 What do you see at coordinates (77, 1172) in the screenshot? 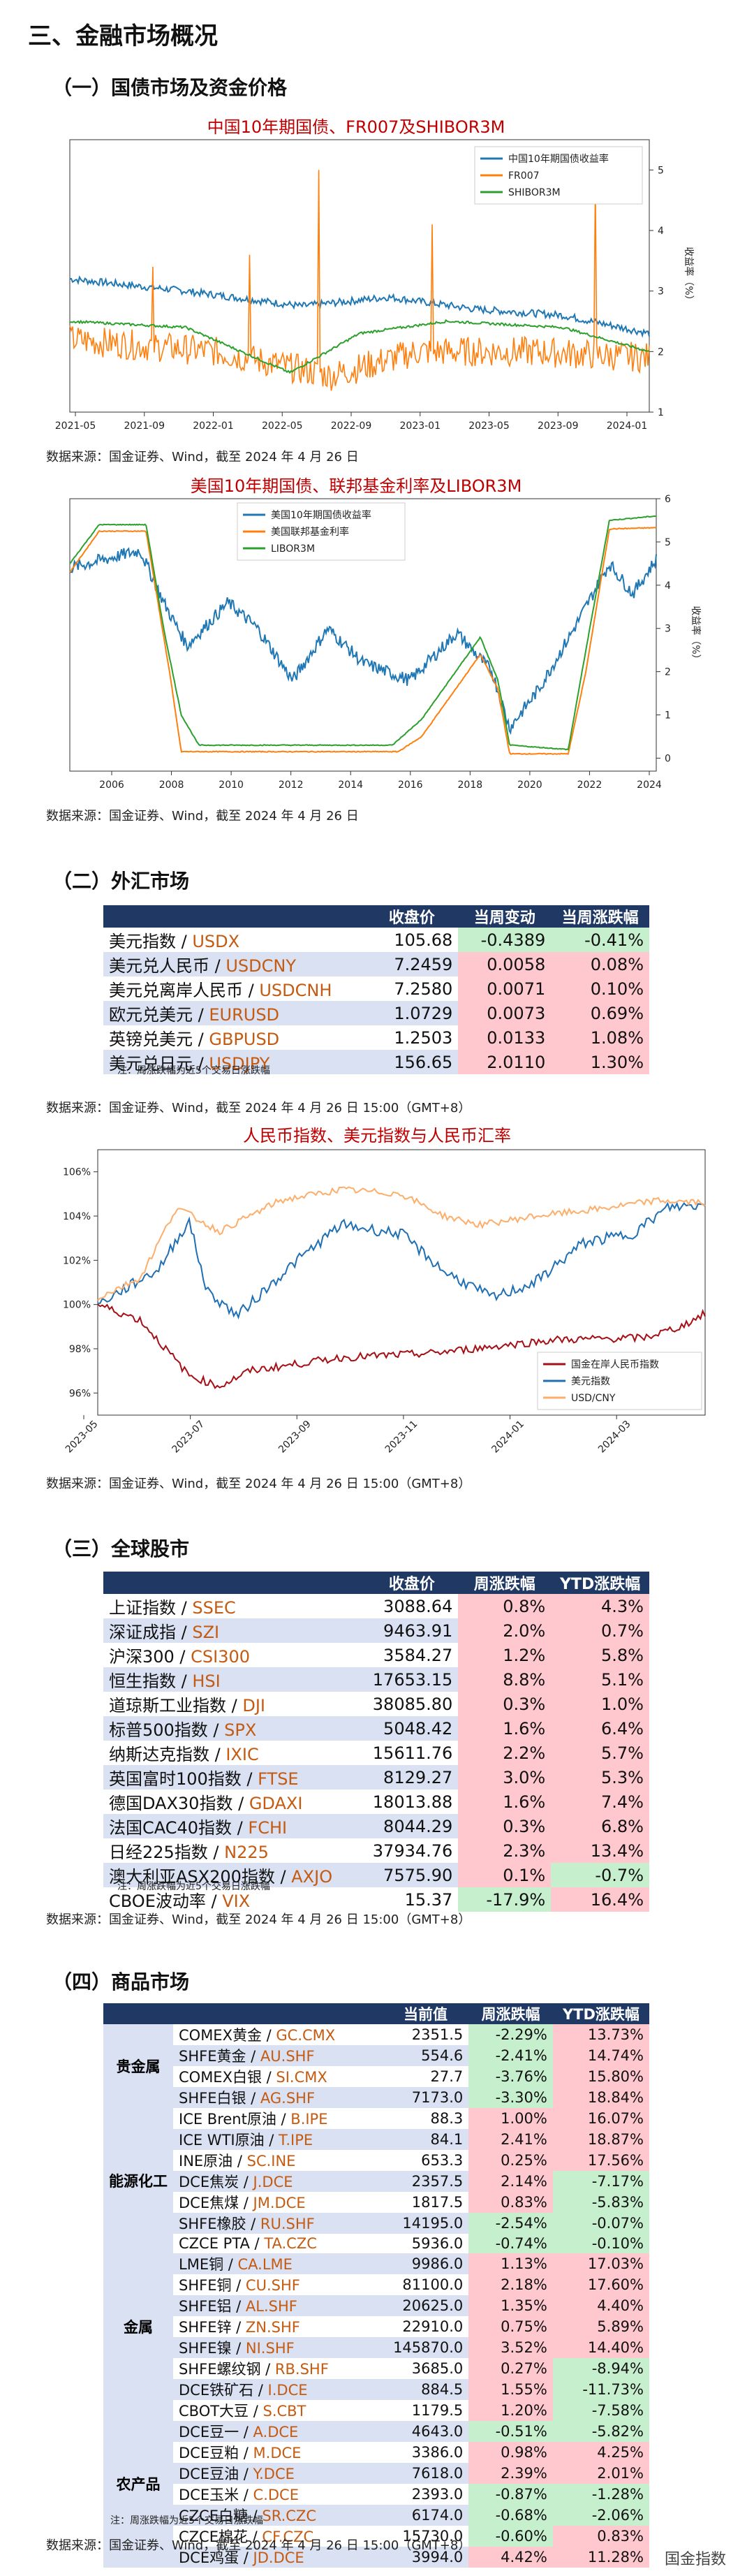
I see `chart3-ytick-label: 106%` at bounding box center [77, 1172].